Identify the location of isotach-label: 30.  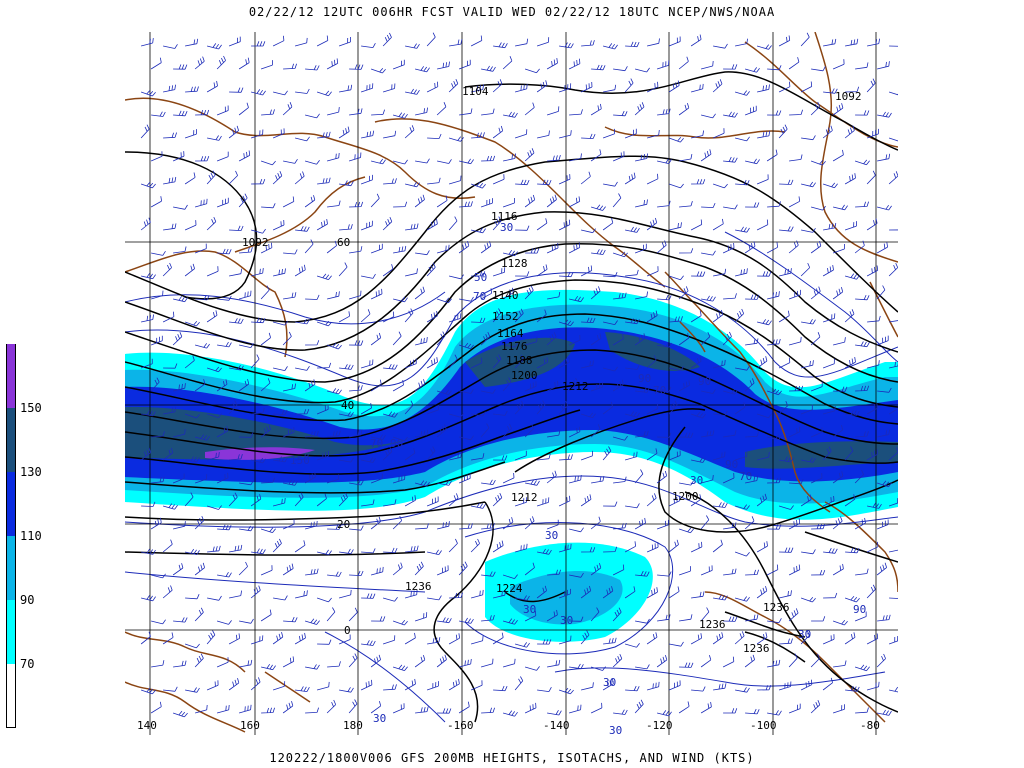
(379, 718).